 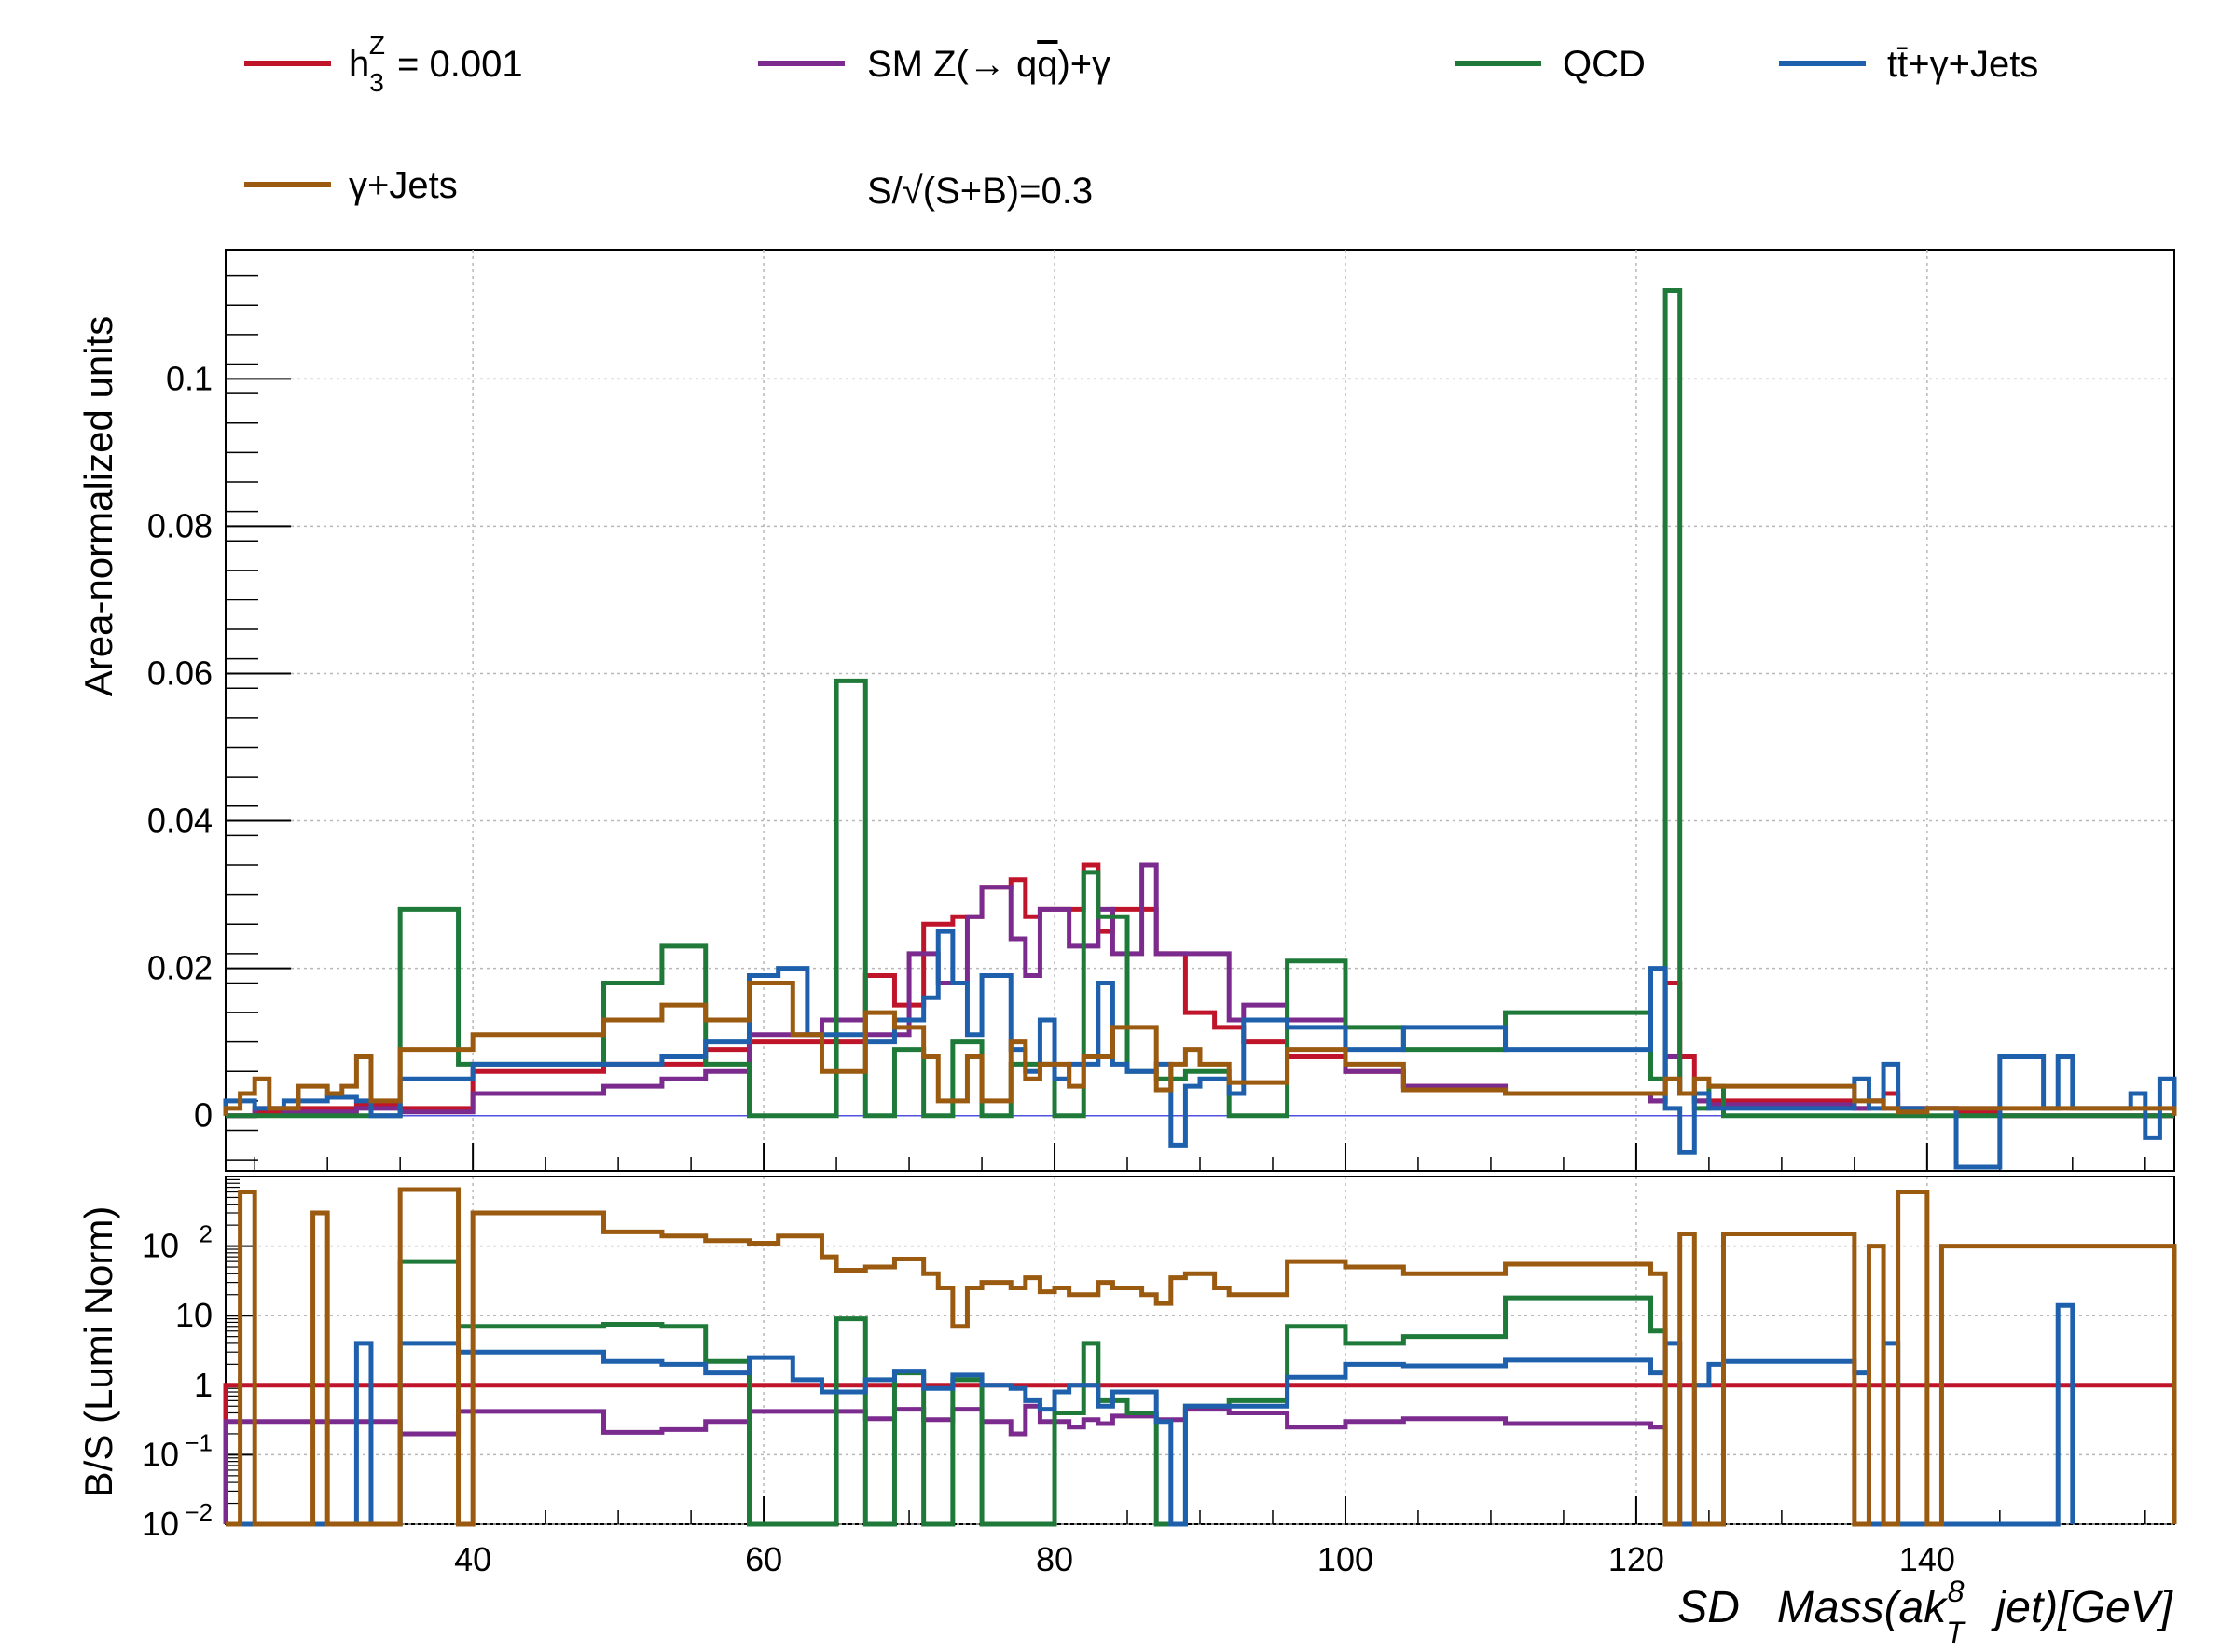 I want to click on main-y-tick-label: 0.1, so click(x=190, y=378).